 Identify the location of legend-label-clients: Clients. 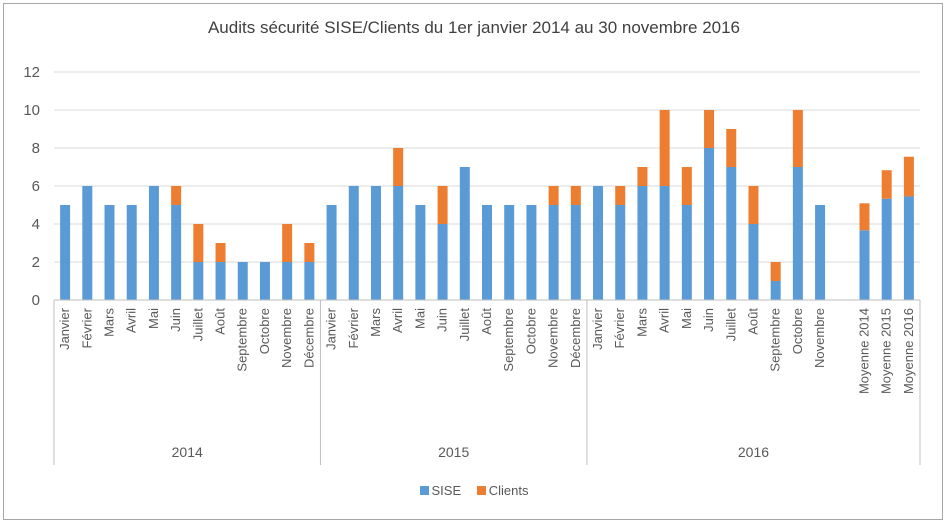
(508, 490).